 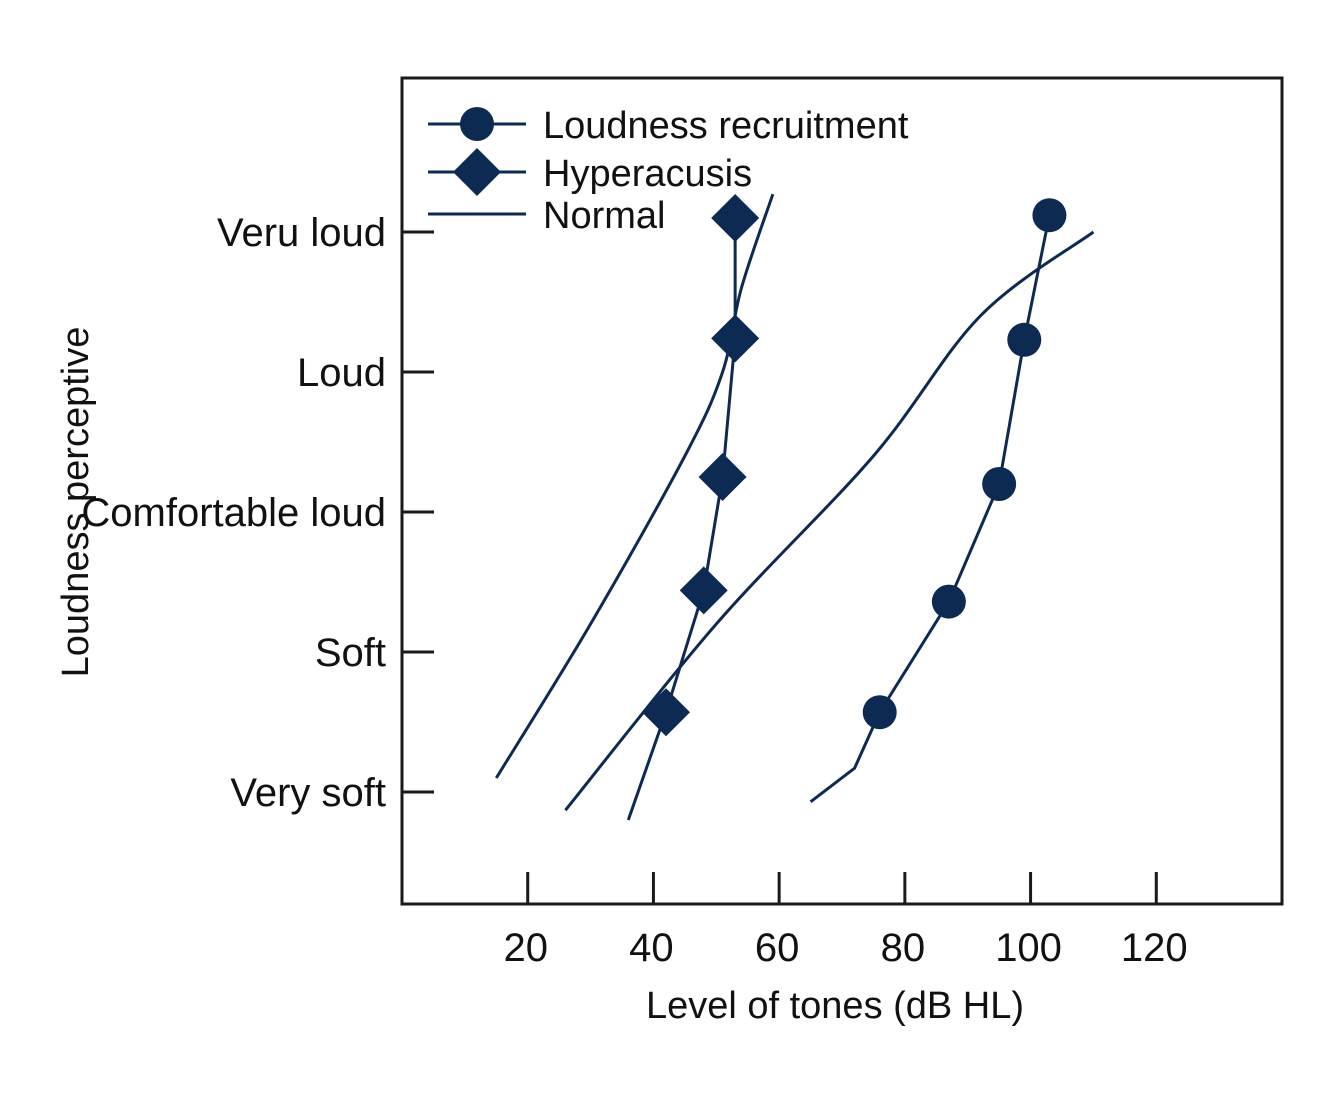 I want to click on x-axis: 20 40 60 80 100 120, so click(x=845, y=921).